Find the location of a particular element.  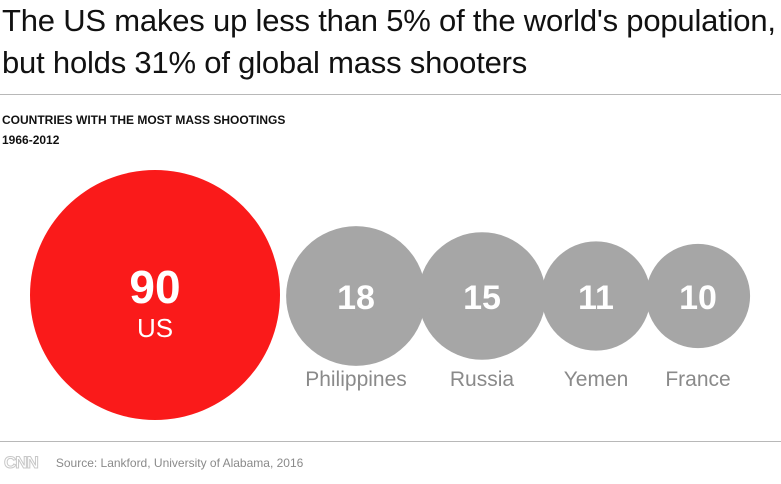

category-label-us: US is located at coordinates (155, 328).